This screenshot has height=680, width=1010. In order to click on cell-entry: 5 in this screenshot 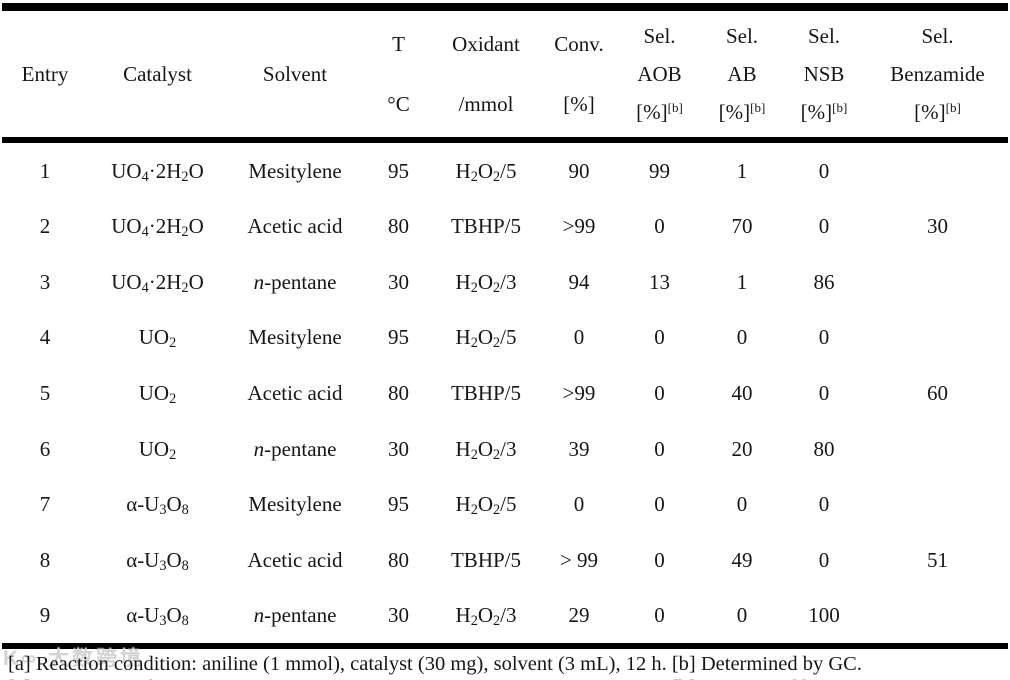, I will do `click(45, 393)`.